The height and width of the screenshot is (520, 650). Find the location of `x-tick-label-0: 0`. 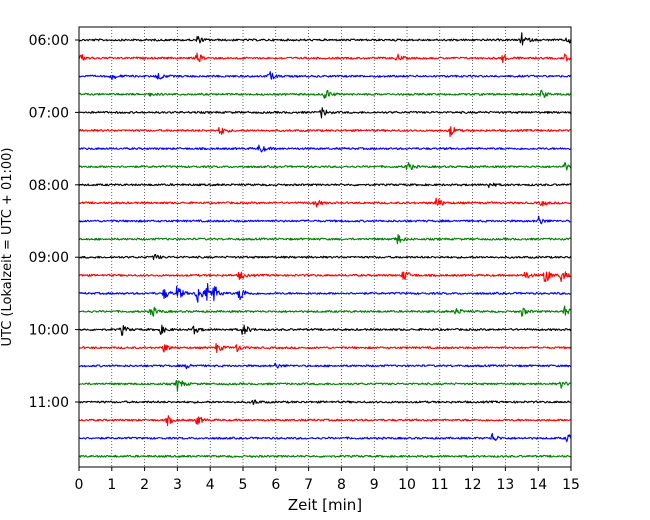

x-tick-label-0: 0 is located at coordinates (79, 485).